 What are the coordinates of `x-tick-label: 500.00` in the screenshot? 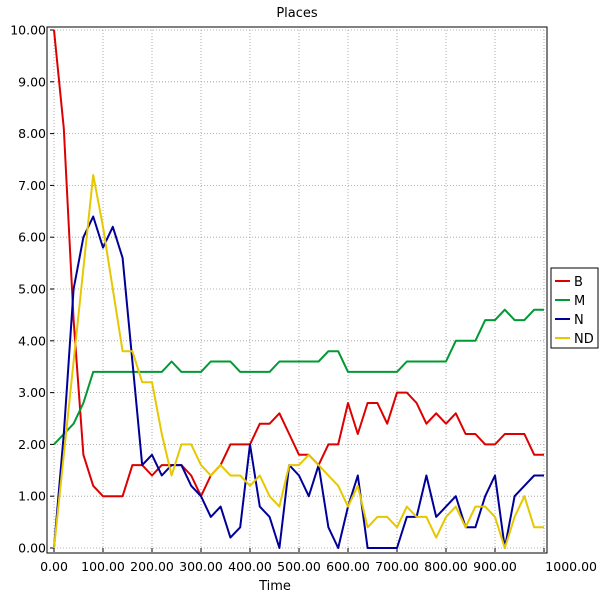 It's located at (299, 566).